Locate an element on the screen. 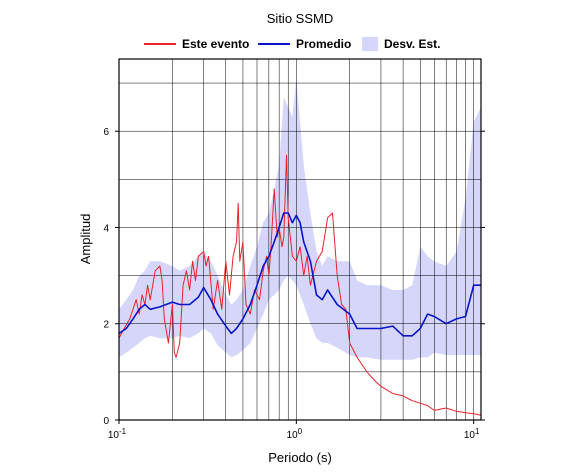 This screenshot has width=586, height=475. x-tick-label: 10¹ is located at coordinates (472, 434).